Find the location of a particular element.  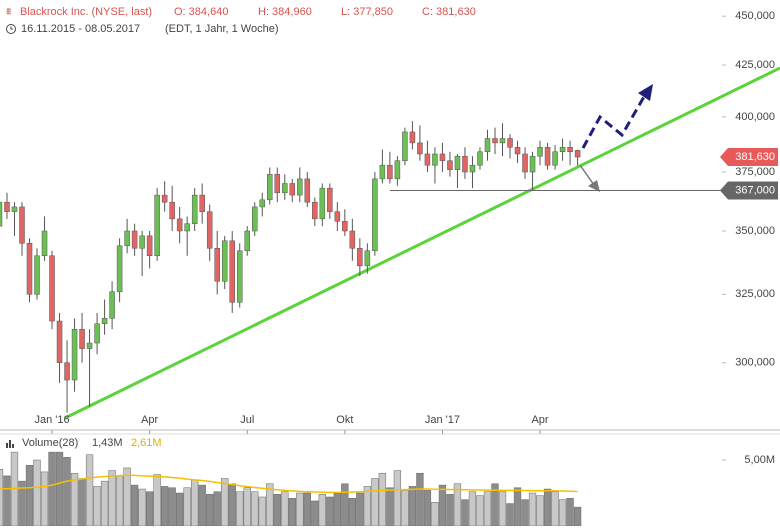

down-arrow-head is located at coordinates (594, 186).